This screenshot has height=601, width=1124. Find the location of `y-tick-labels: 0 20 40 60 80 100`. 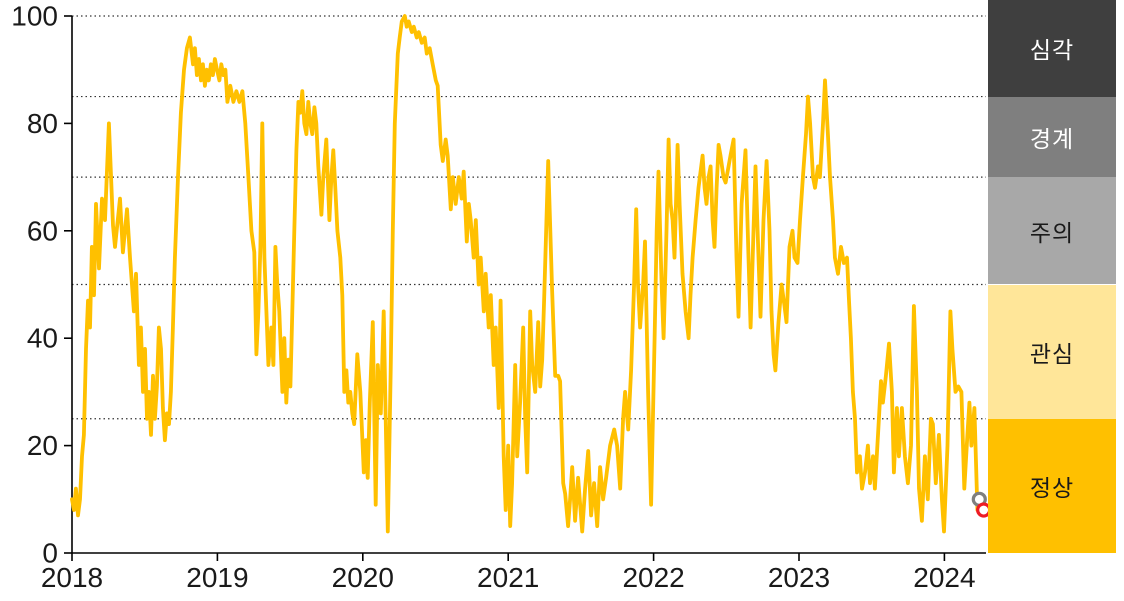

y-tick-labels: 0 20 40 60 80 100 is located at coordinates (41, 285).